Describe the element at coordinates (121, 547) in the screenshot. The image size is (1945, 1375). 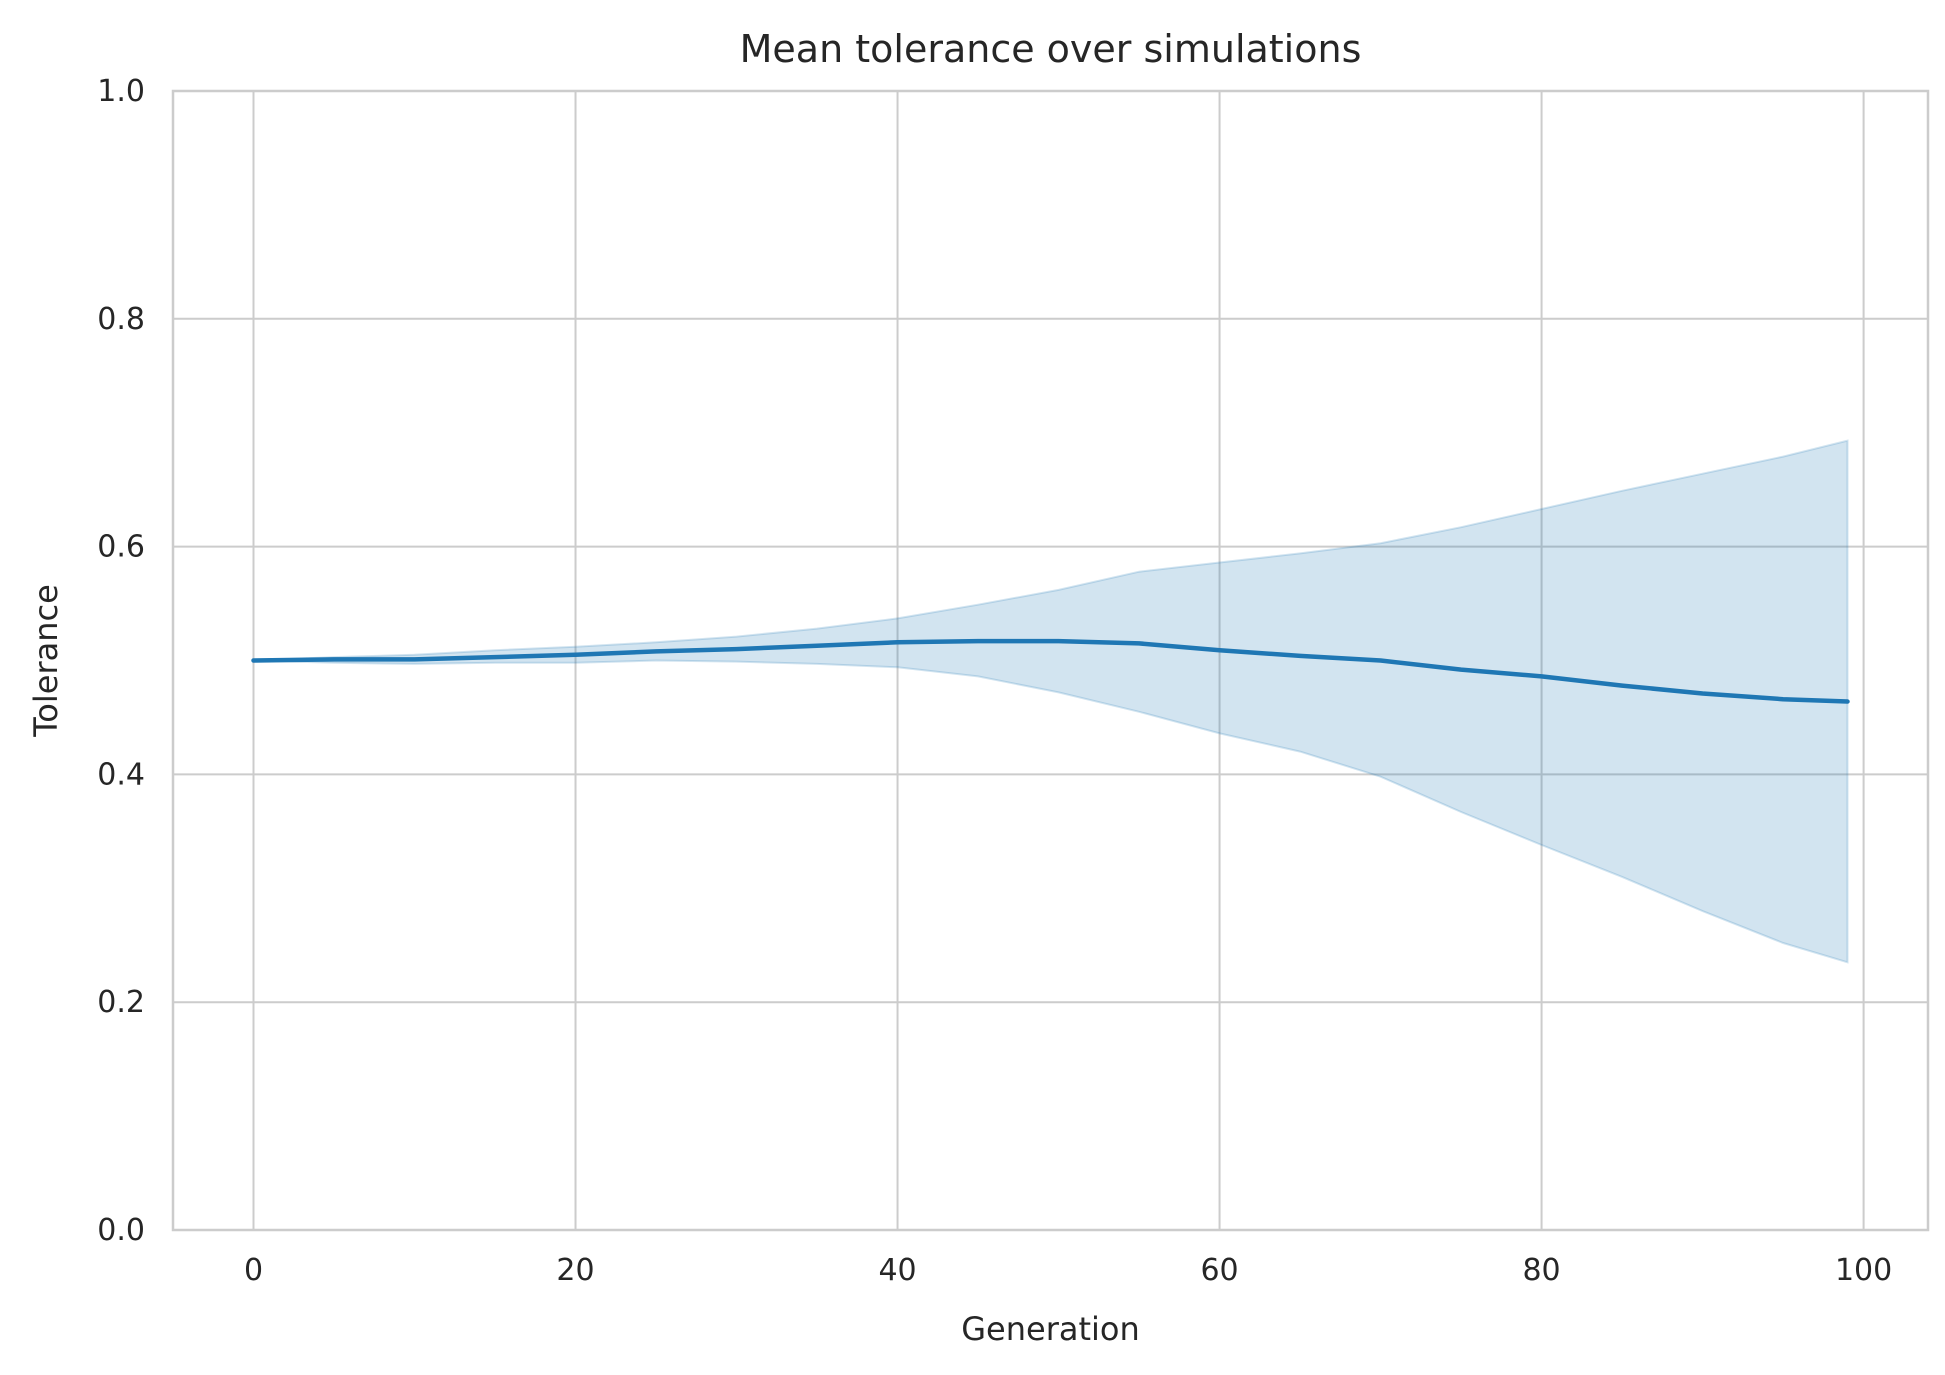
I see `y-tick-label: 0.6` at that location.